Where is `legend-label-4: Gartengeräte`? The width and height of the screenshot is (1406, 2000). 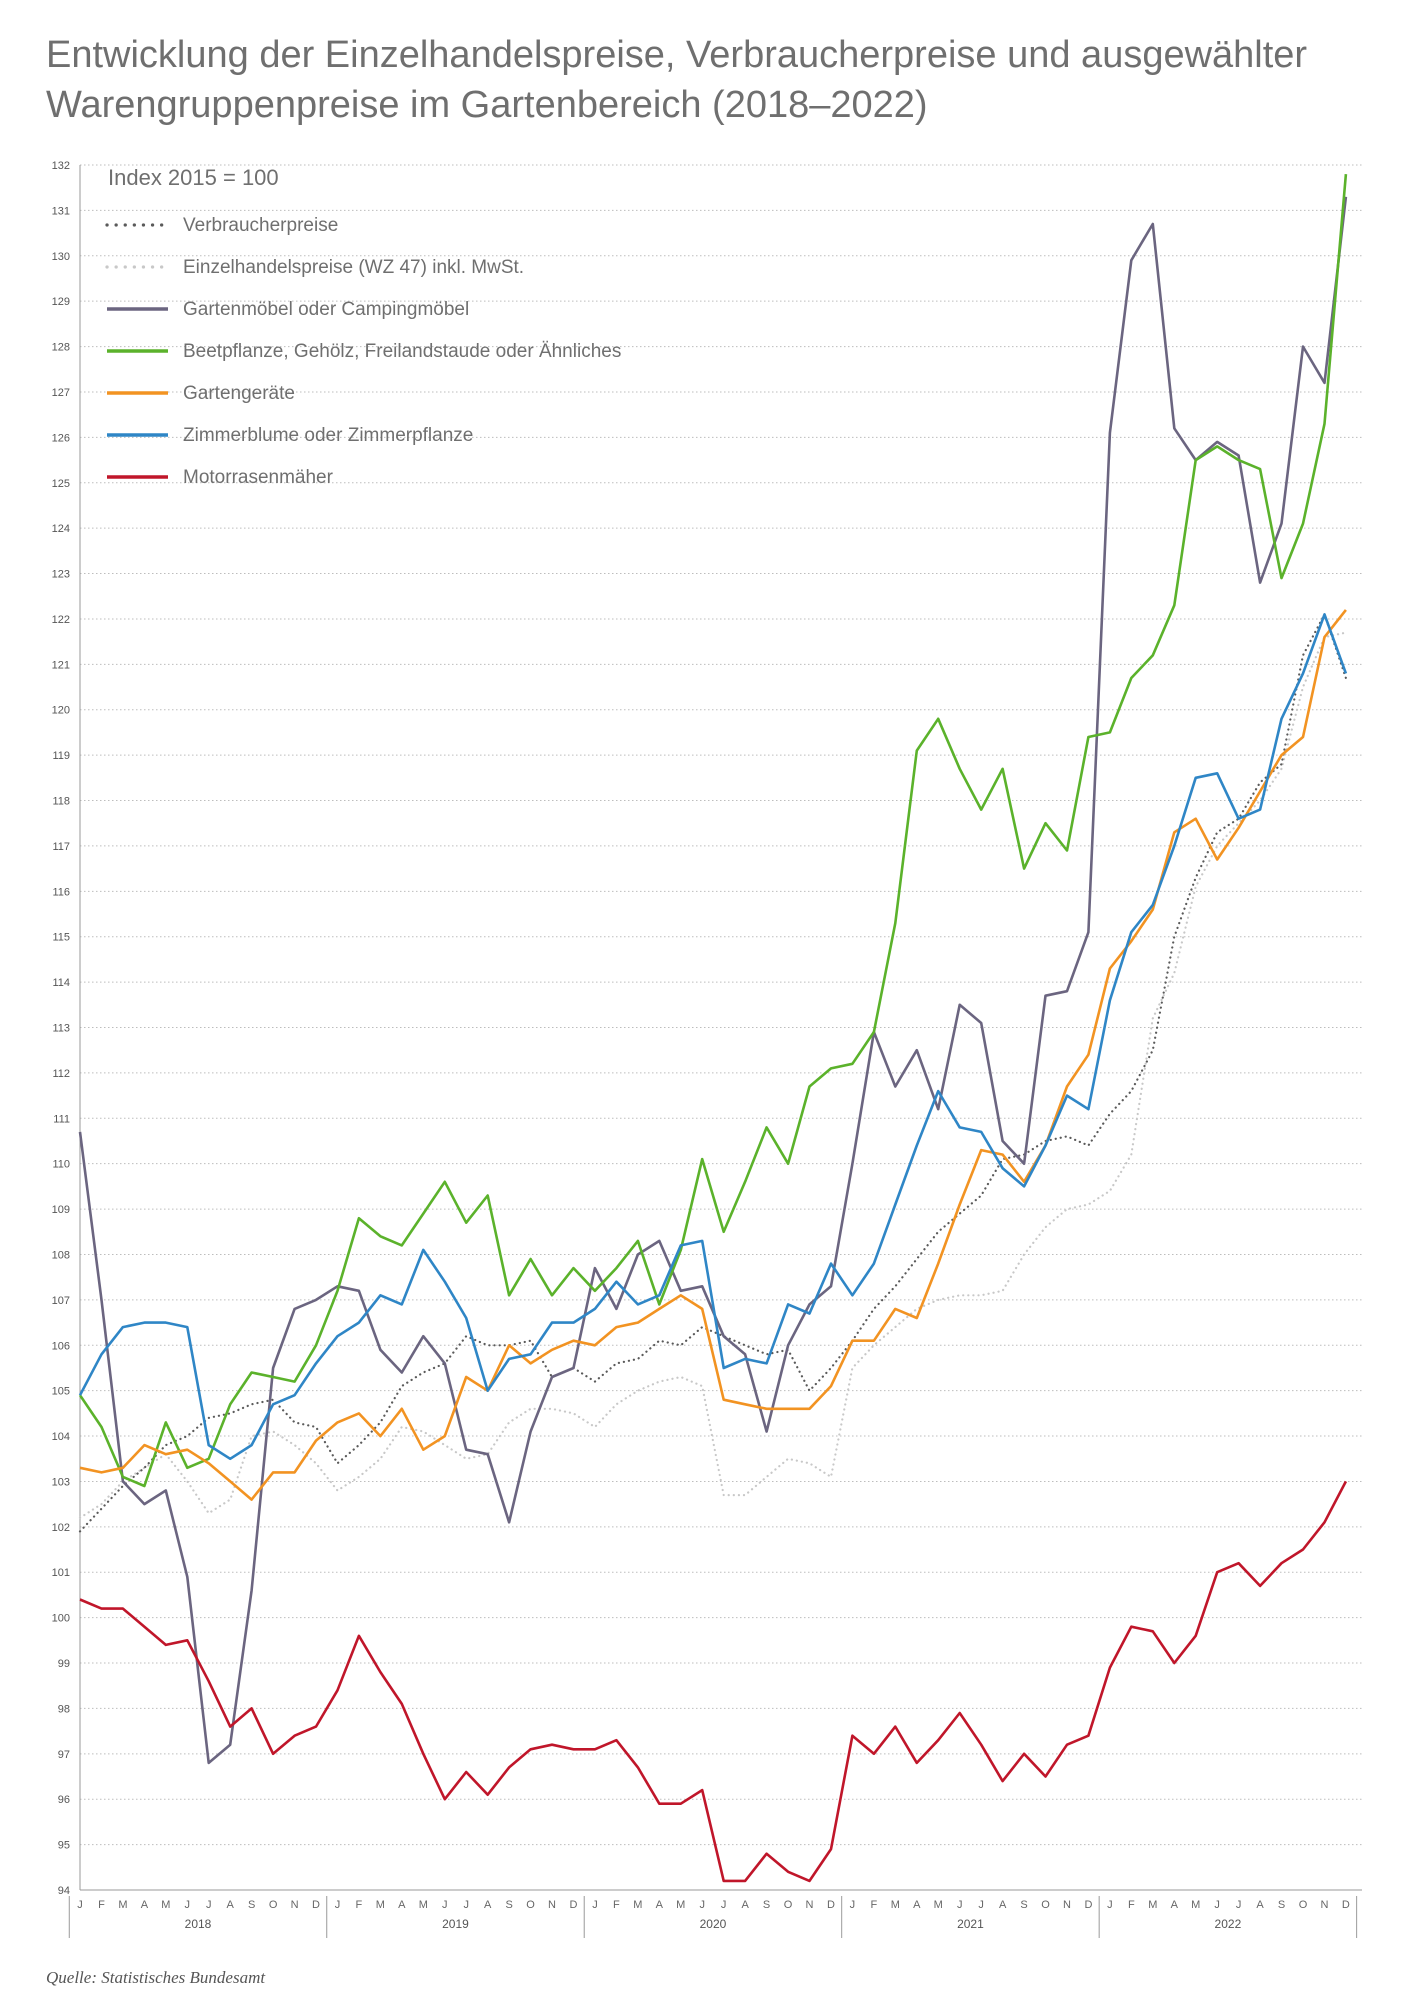
legend-label-4: Gartengeräte is located at coordinates (239, 393).